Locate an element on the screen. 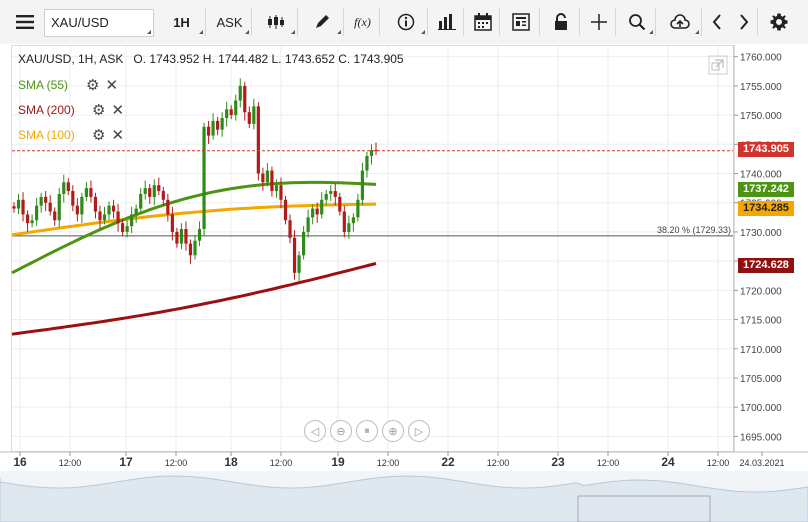 The width and height of the screenshot is (808, 522). volume-button is located at coordinates (447, 22).